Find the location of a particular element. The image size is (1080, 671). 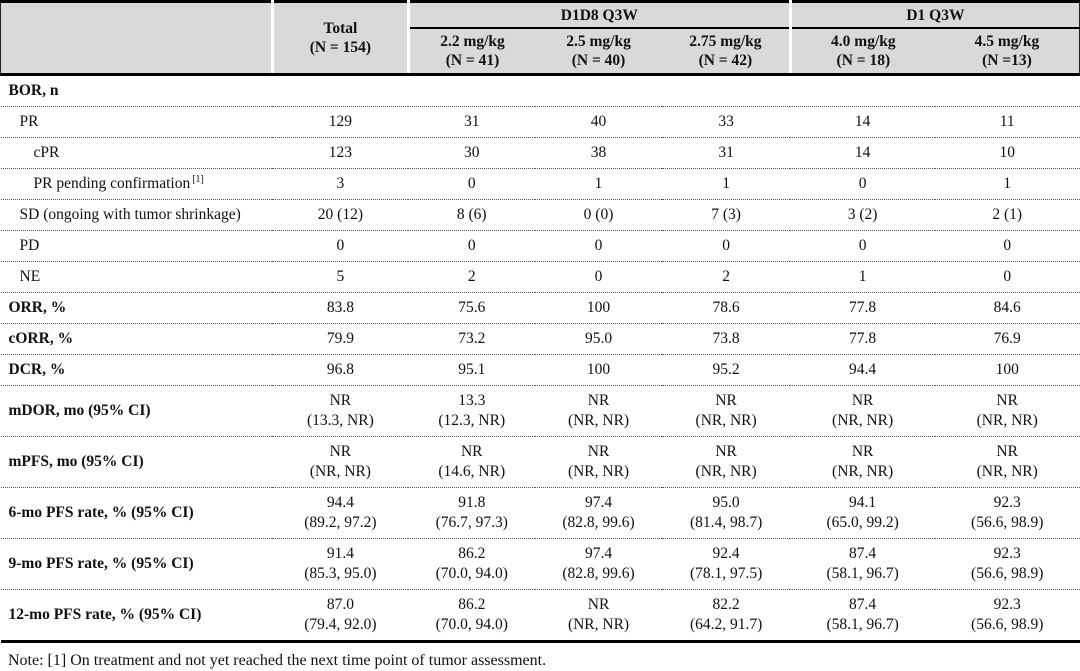

data-cell: 73.2 is located at coordinates (472, 339).